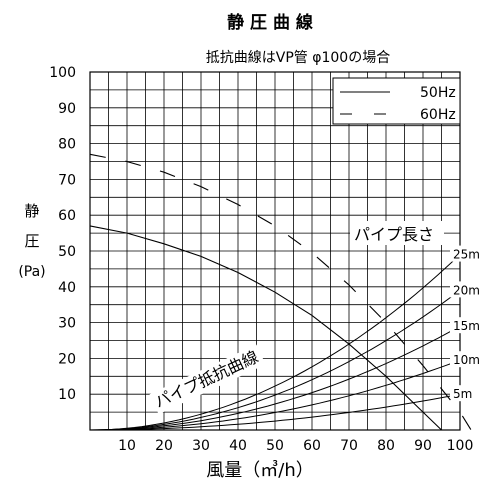 This screenshot has height=500, width=500. Describe the element at coordinates (394, 234) in the screenshot. I see `pipe-length-label: パイプ長さ` at that location.